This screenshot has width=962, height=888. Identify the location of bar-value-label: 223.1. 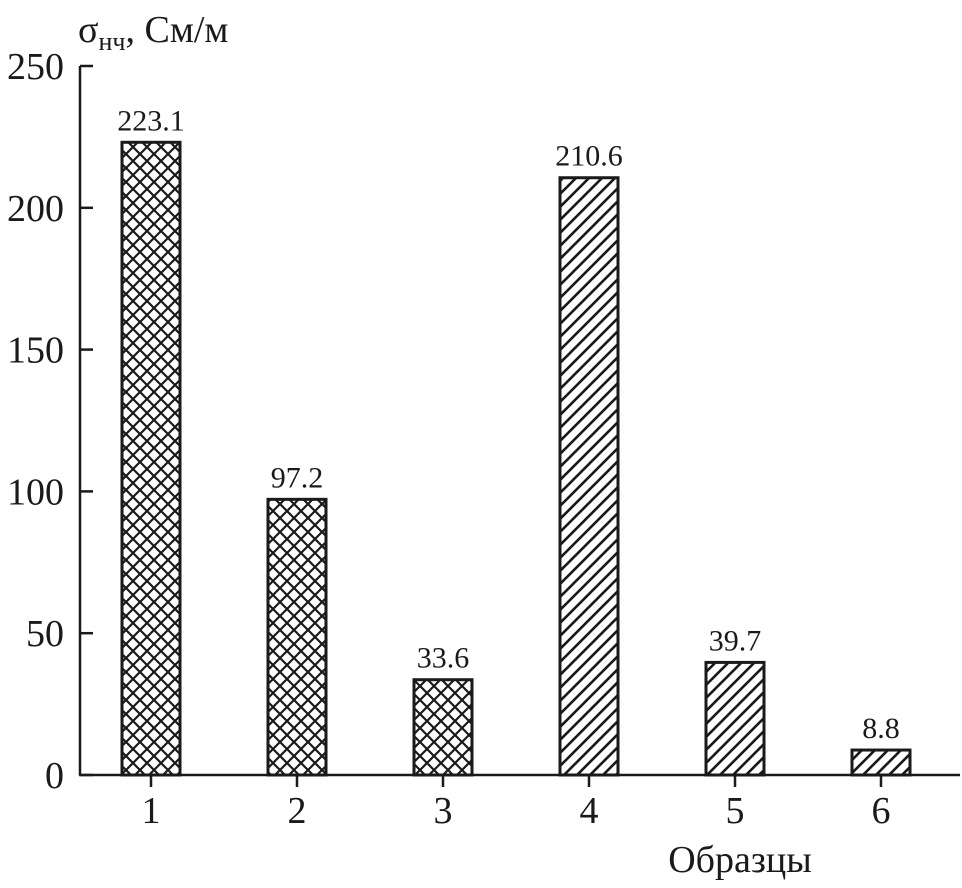
(151, 120).